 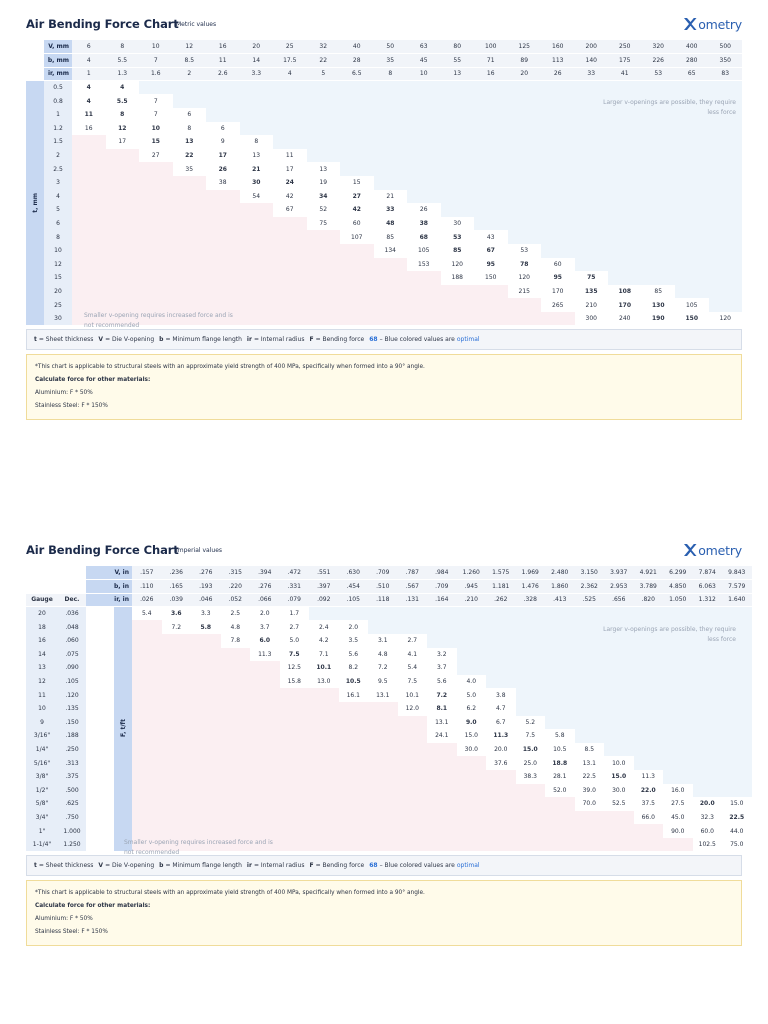 What do you see at coordinates (442, 708) in the screenshot?
I see `force-cell: 8.1` at bounding box center [442, 708].